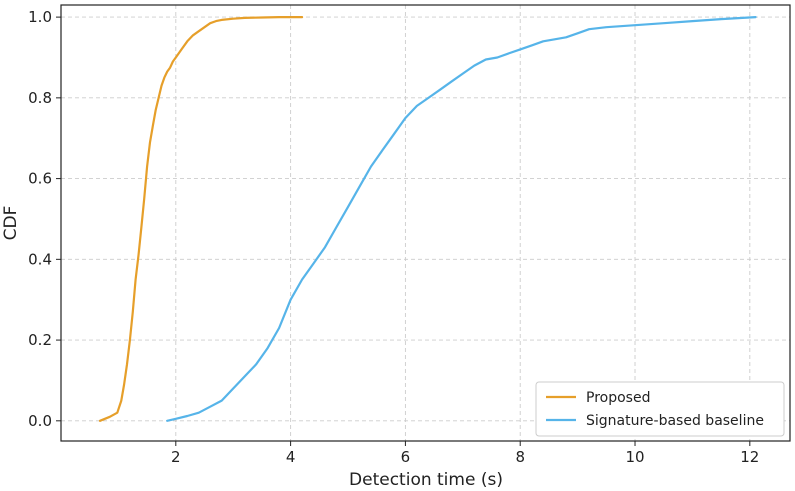 The height and width of the screenshot is (491, 795). Describe the element at coordinates (40, 259) in the screenshot. I see `y-tick-label: 0.4` at that location.